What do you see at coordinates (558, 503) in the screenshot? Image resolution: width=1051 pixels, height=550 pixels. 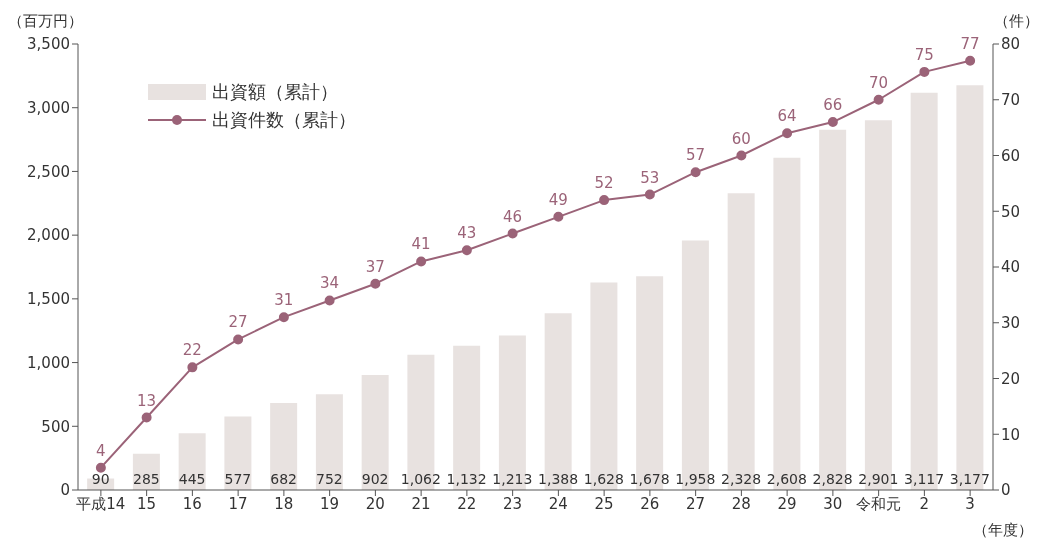 I see `x-tick-label: 24` at bounding box center [558, 503].